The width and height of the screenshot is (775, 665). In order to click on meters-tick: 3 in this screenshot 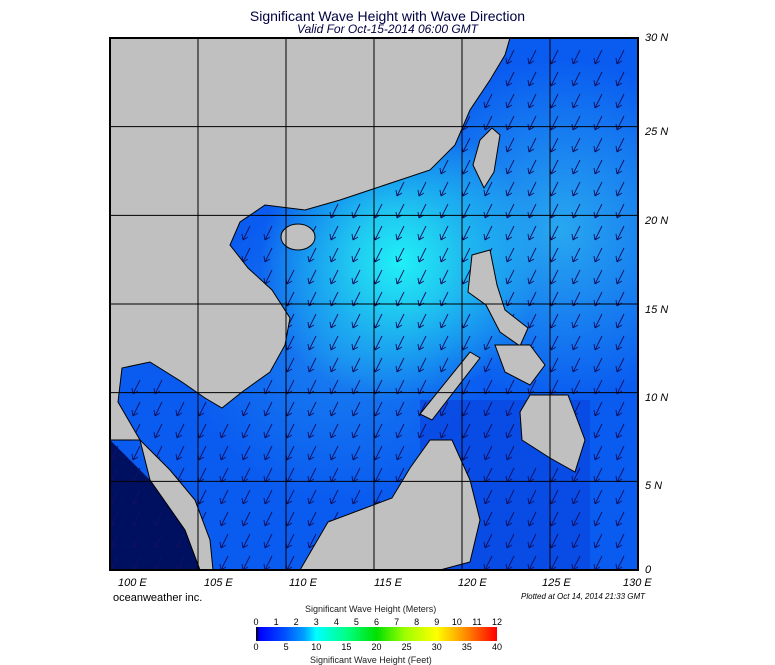, I will do `click(316, 622)`.